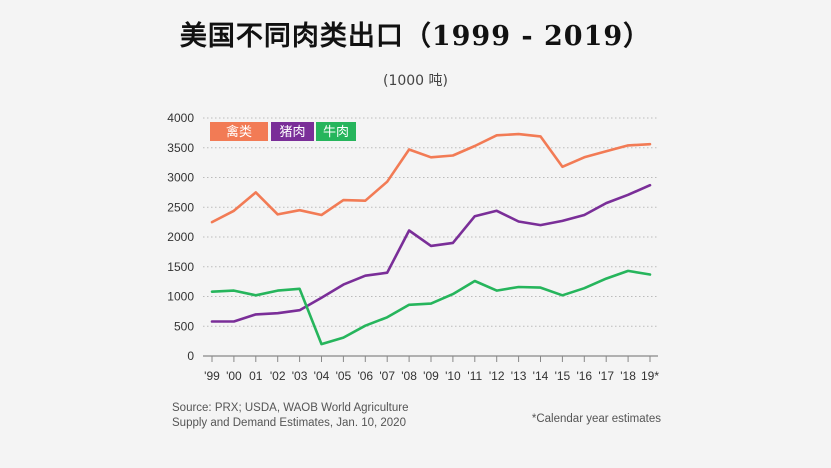 The height and width of the screenshot is (468, 831). Describe the element at coordinates (322, 376) in the screenshot. I see `x-tick-label: '04` at that location.